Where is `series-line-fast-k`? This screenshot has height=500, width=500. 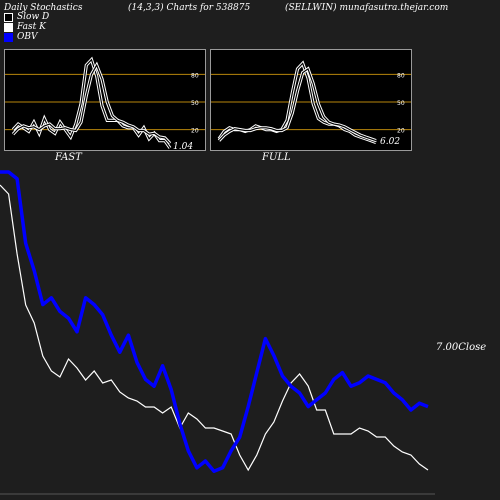 series-line-fast-k is located at coordinates (91, 103).